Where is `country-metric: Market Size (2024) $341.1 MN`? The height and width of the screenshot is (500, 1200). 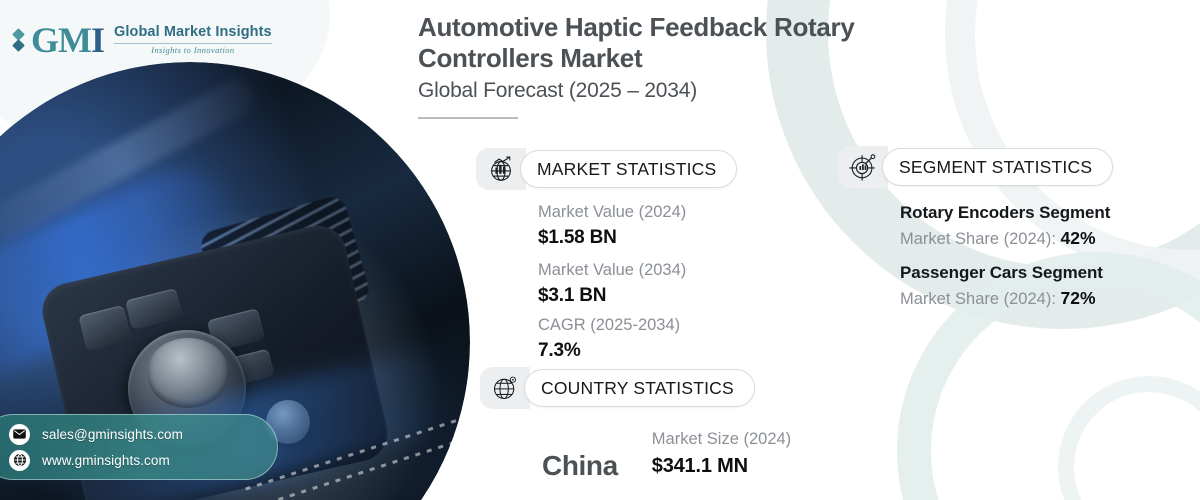
country-metric: Market Size (2024) $341.1 MN is located at coordinates (721, 453).